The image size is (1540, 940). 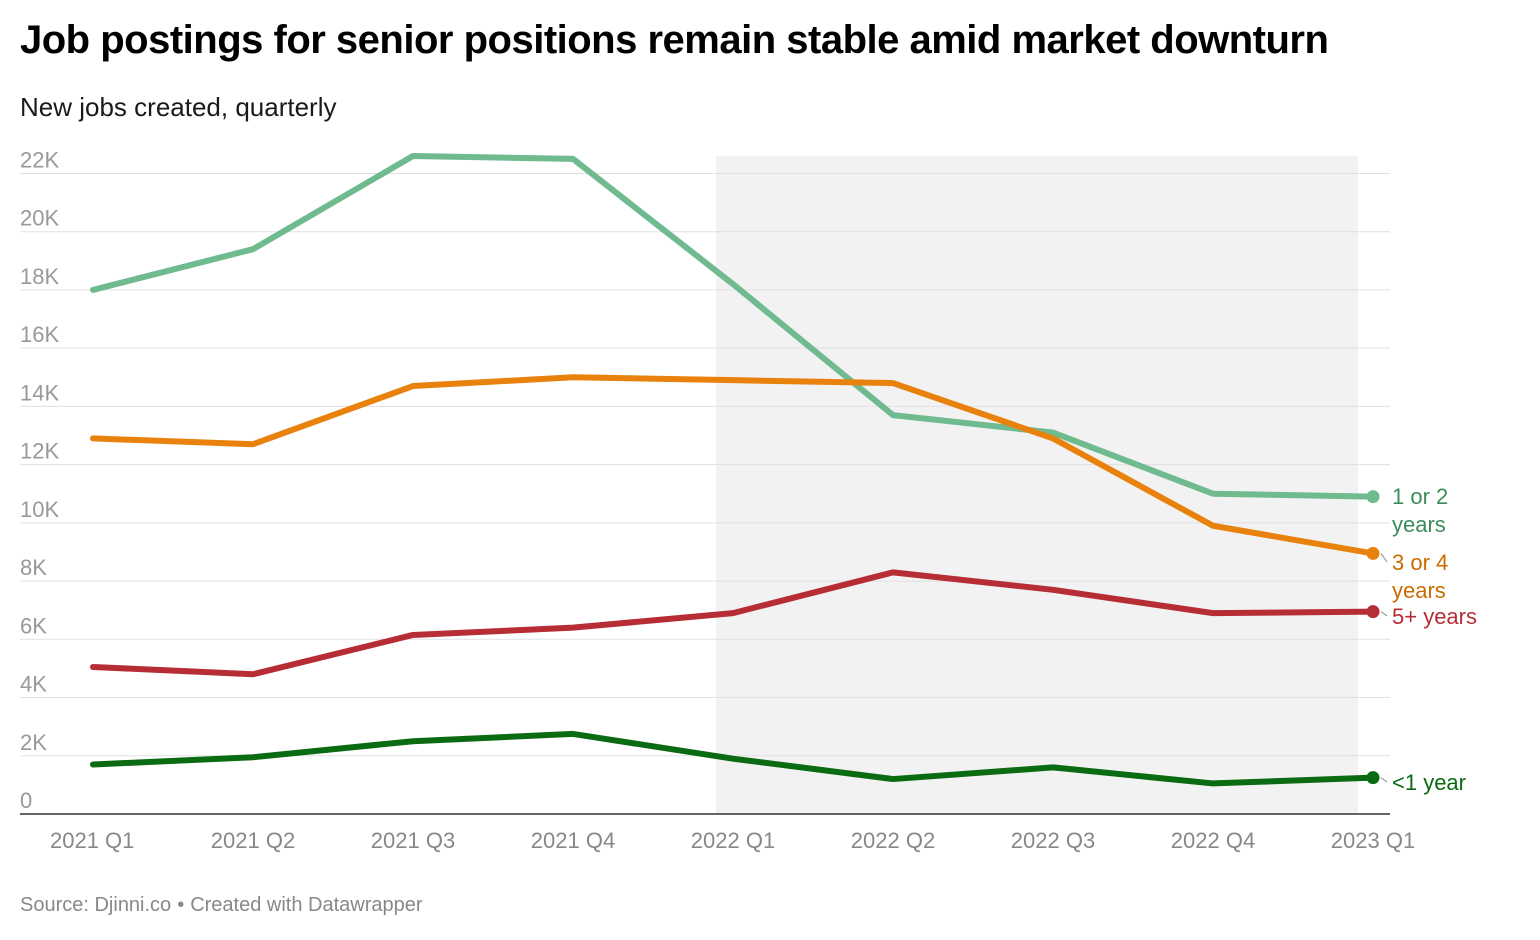 What do you see at coordinates (39, 159) in the screenshot?
I see `y-tick-label: 22K` at bounding box center [39, 159].